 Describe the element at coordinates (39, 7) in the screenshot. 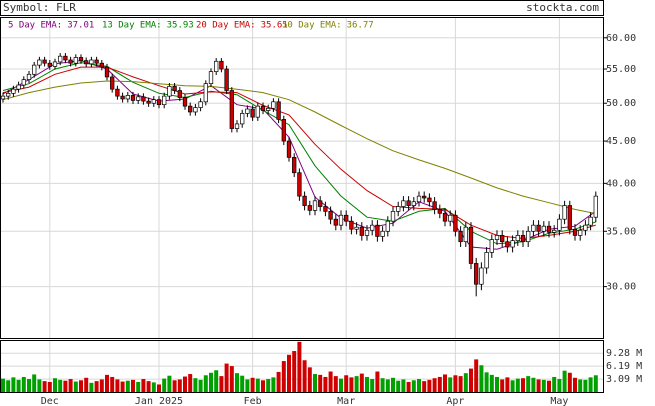

I see `symbol: Symbol: FLR` at that location.